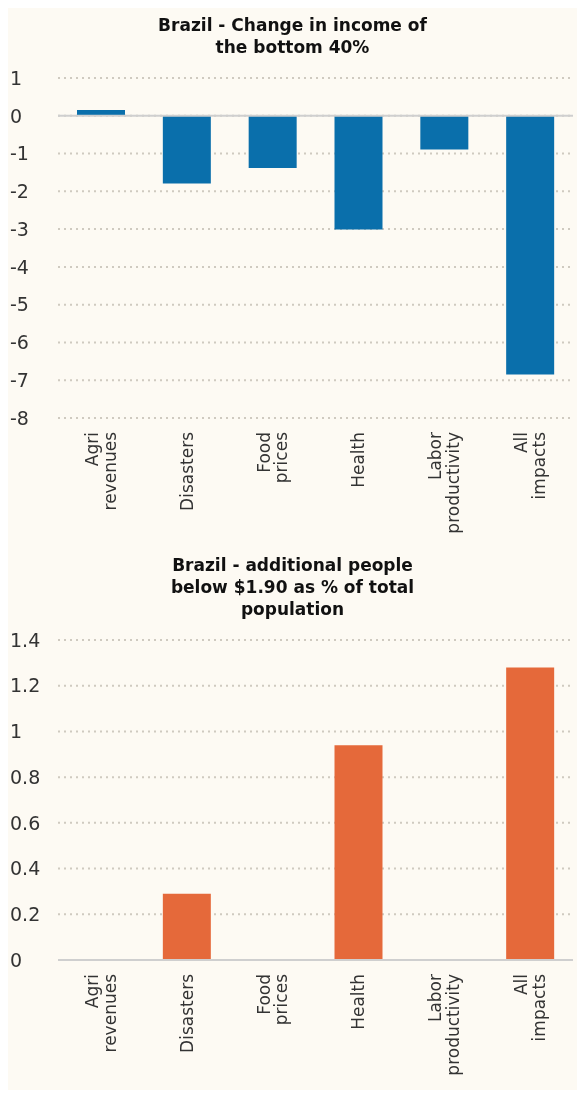  Describe the element at coordinates (25, 868) in the screenshot. I see `y-tick-label: 0.4` at that location.